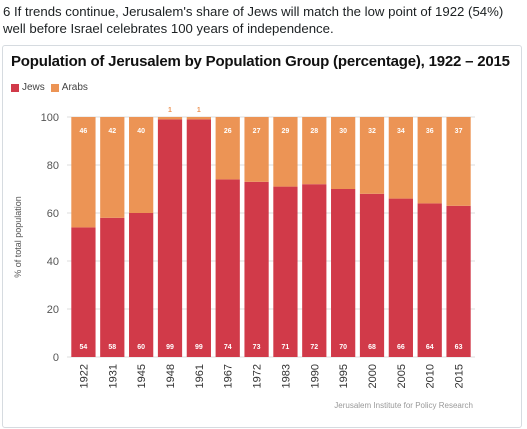 The height and width of the screenshot is (429, 527). What do you see at coordinates (403, 405) in the screenshot?
I see `source-note: Jerusalem Institute for Policy Research` at bounding box center [403, 405].